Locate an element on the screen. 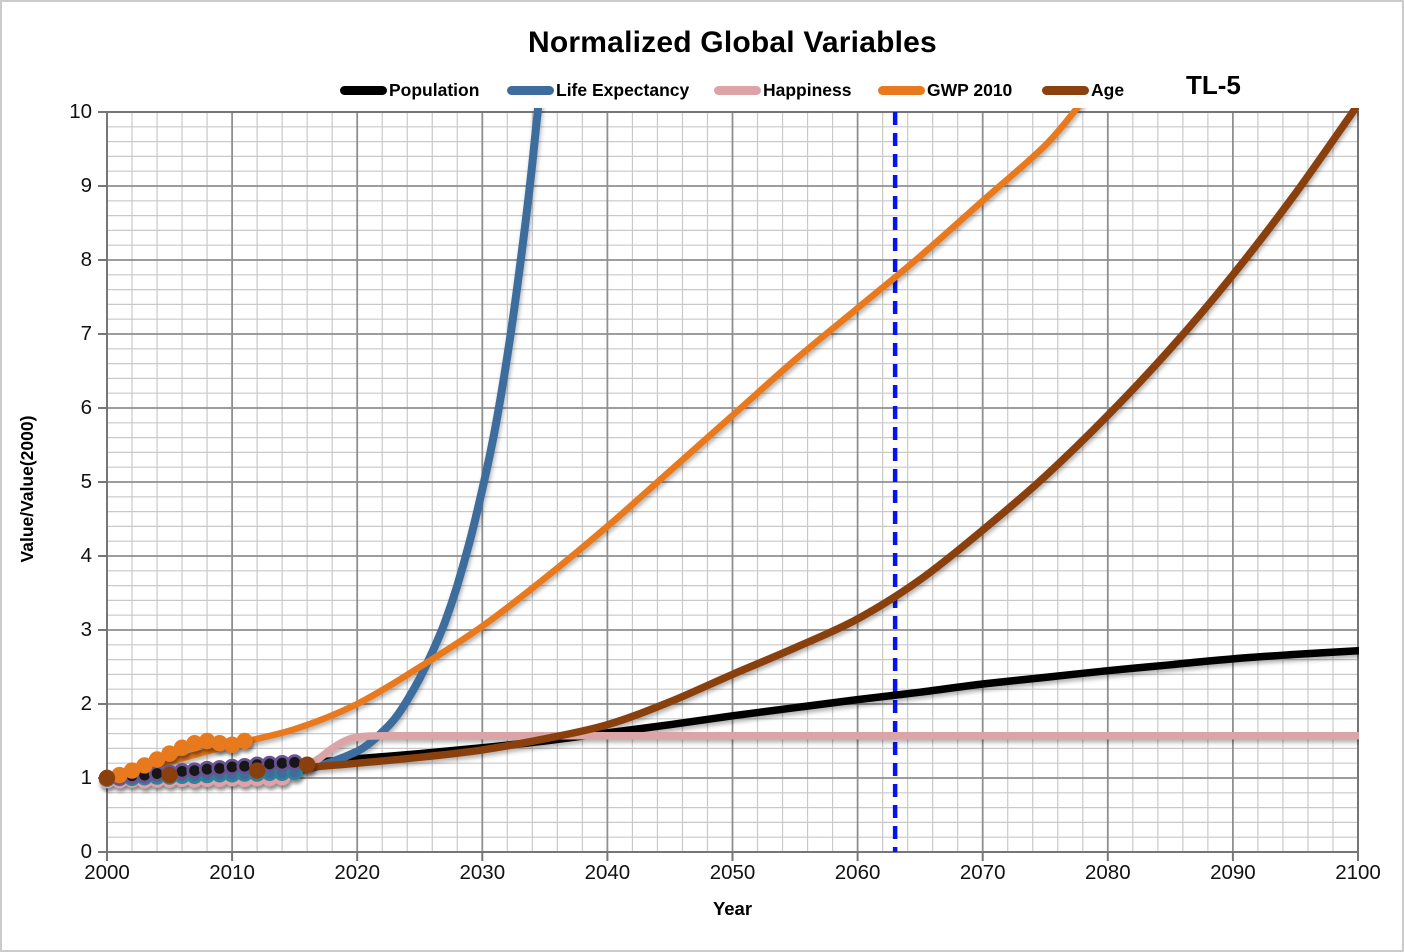  legend-item-life-expectancy: Life Expectancy is located at coordinates (598, 90).